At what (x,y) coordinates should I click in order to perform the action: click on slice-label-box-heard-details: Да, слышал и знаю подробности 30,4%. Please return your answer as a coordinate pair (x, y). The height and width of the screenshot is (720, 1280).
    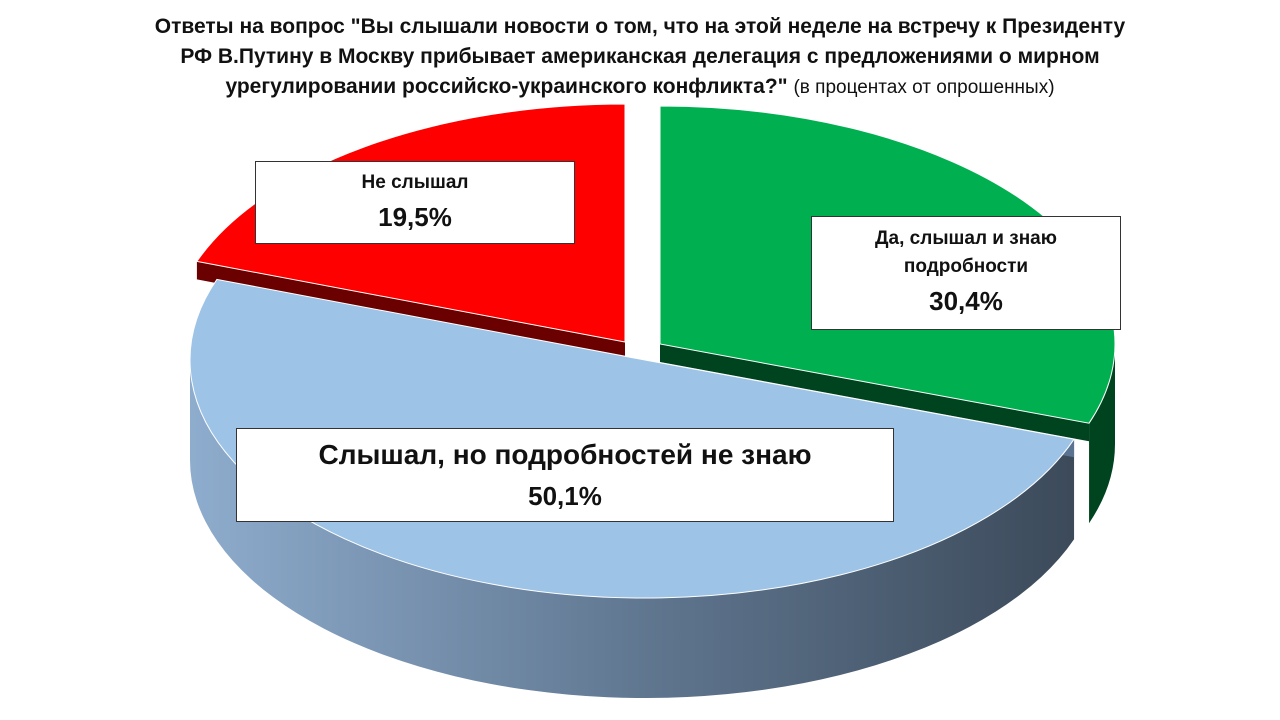
    Looking at the image, I should click on (966, 273).